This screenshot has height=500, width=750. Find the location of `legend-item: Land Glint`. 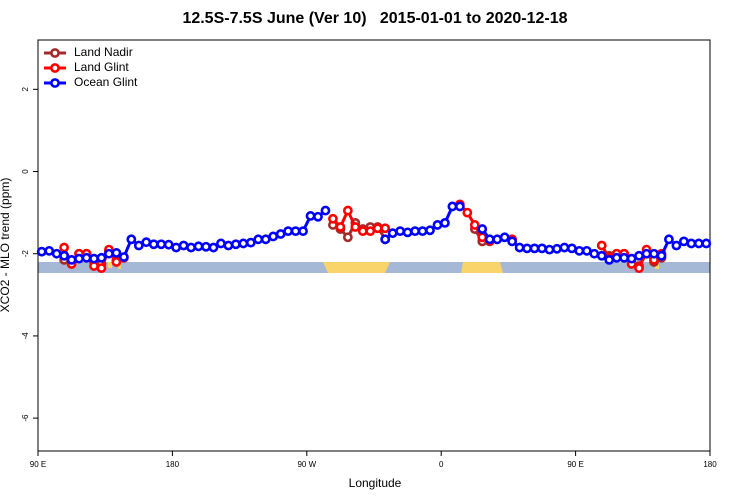

legend-item: Land Glint is located at coordinates (86, 67).